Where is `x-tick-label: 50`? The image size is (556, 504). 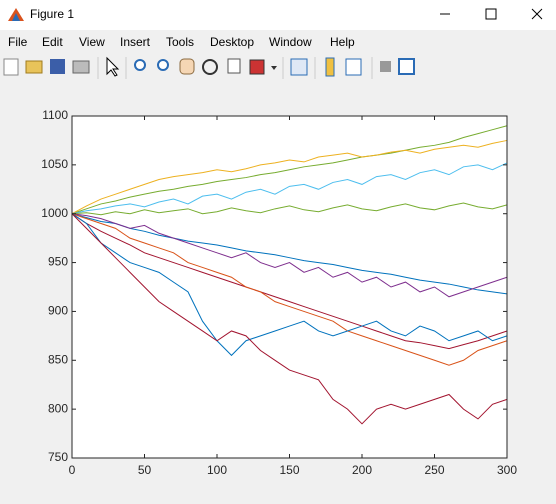
x-tick-label: 50 is located at coordinates (145, 470).